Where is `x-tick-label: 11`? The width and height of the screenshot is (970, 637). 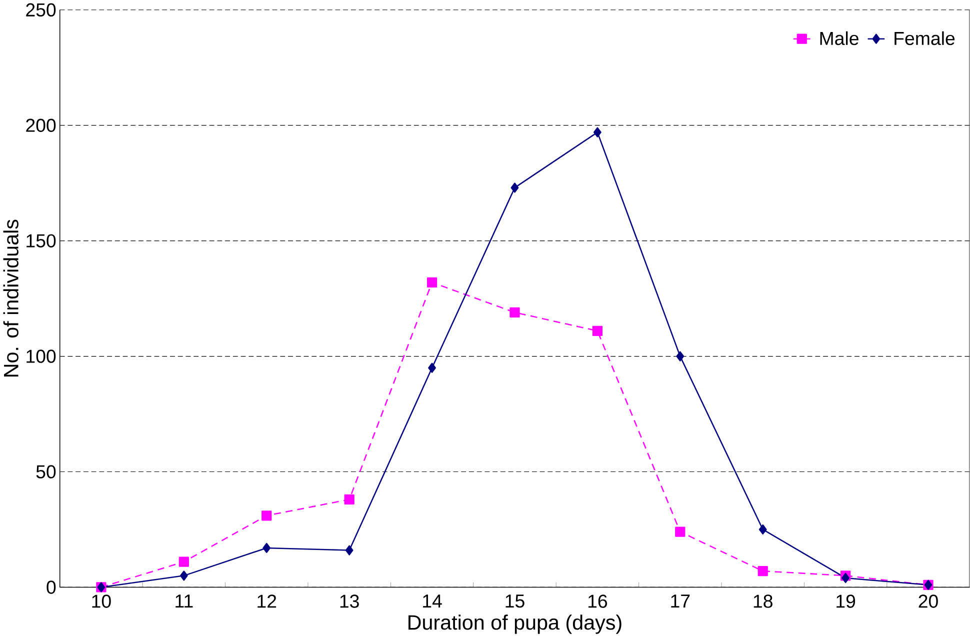 x-tick-label: 11 is located at coordinates (184, 601).